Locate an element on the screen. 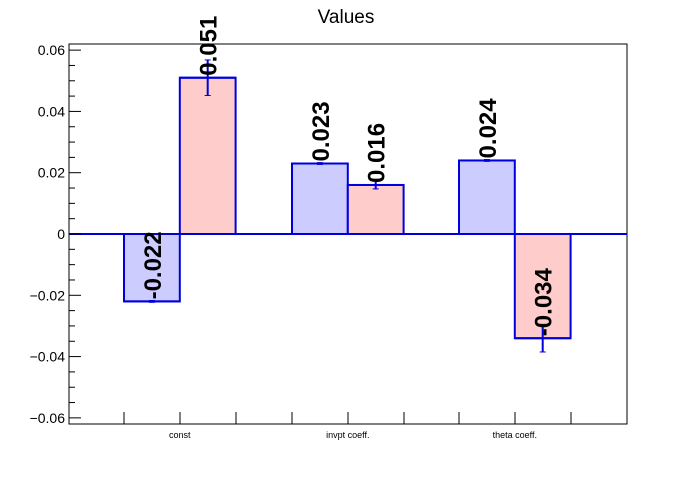  x-category-label: theta coeff. is located at coordinates (515, 435).